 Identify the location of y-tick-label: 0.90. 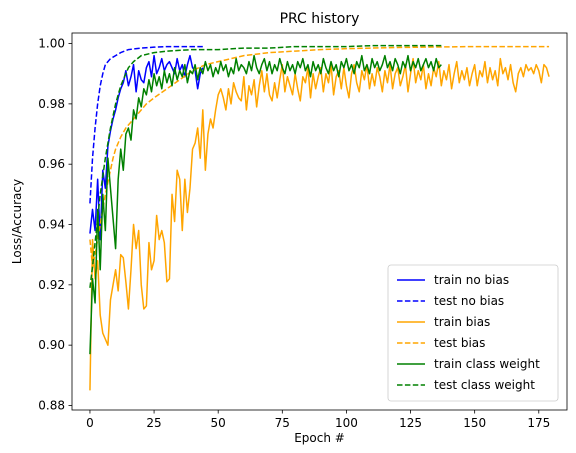
(51, 345).